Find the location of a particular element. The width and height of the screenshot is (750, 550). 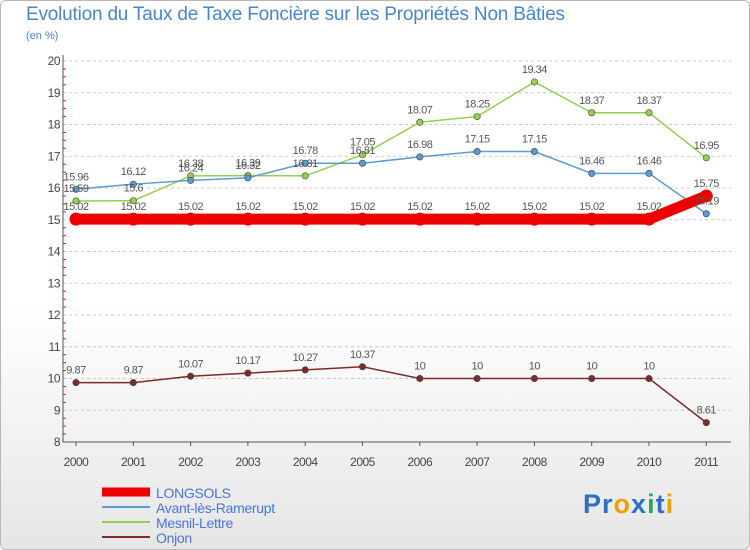

y-tick-label: 18 is located at coordinates (54, 125).